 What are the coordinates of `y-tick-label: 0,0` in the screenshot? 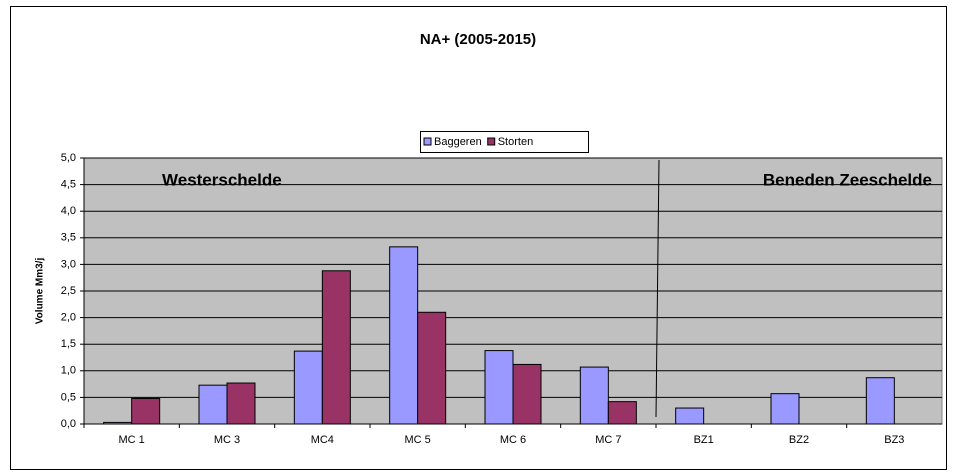 It's located at (68, 424).